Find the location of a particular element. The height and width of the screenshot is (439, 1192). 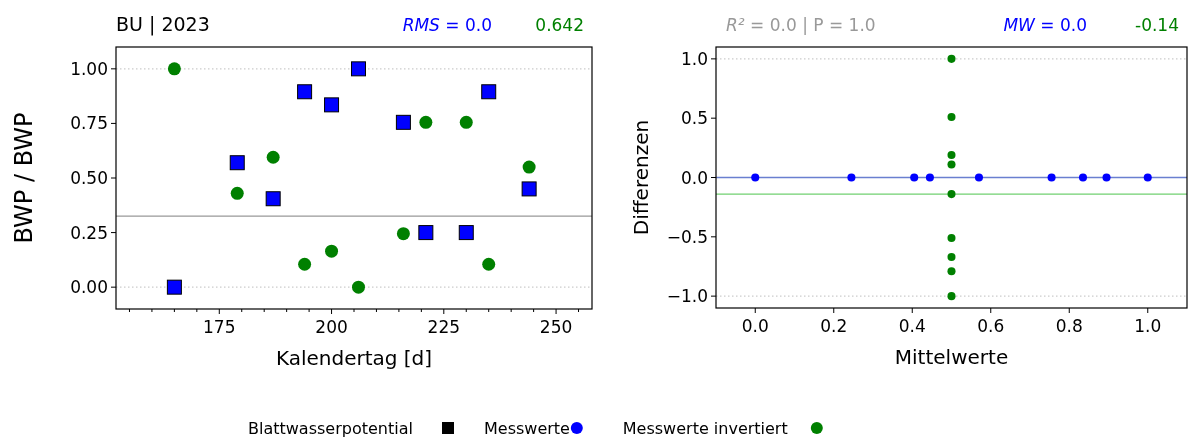

x-tick-label: 0.4 is located at coordinates (912, 326).